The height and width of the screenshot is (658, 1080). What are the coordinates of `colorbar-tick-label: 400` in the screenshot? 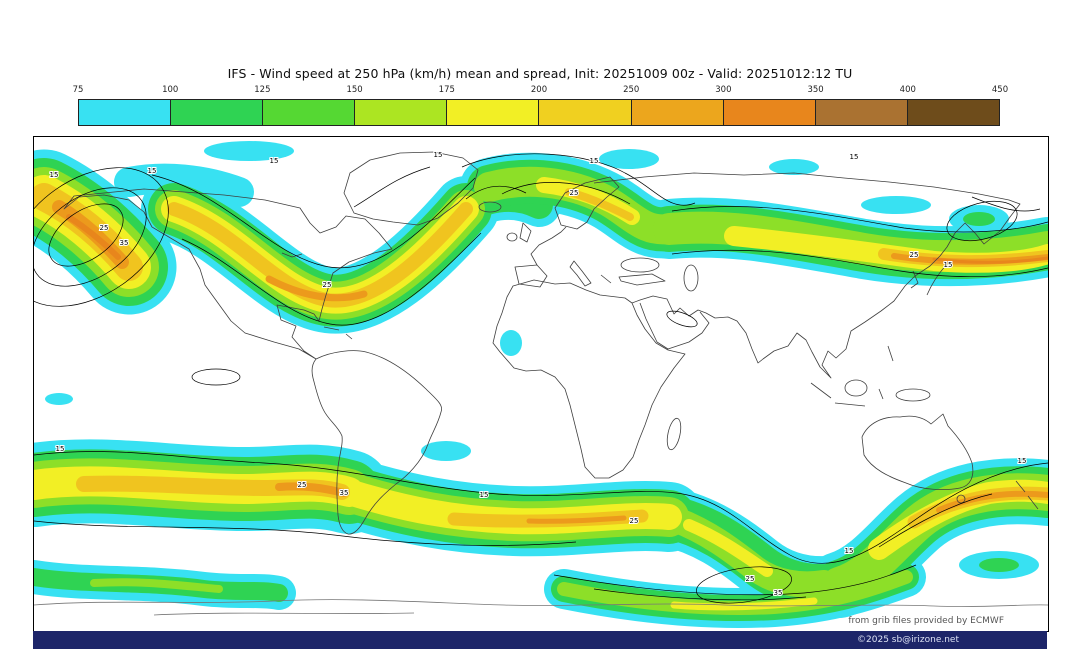 It's located at (907, 90).